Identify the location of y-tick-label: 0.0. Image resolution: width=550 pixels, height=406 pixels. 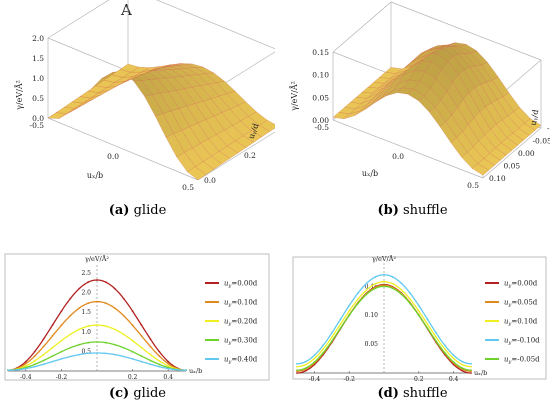
(210, 180).